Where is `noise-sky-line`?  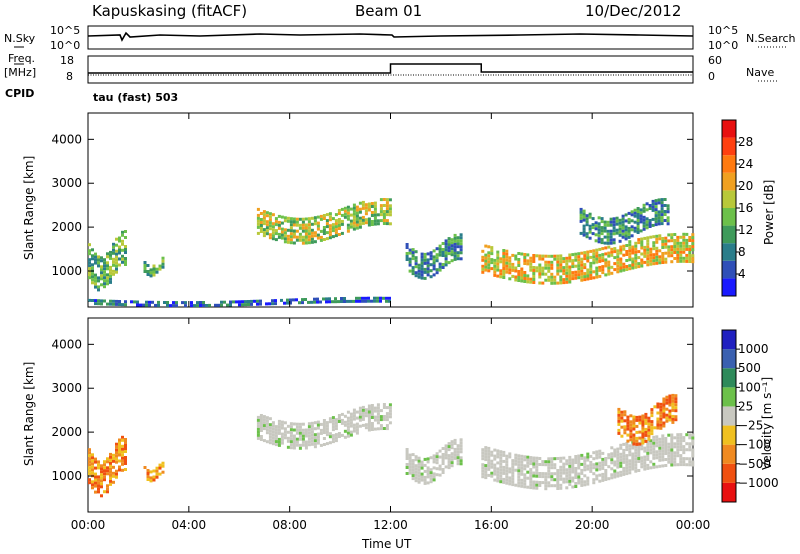 noise-sky-line is located at coordinates (390, 36).